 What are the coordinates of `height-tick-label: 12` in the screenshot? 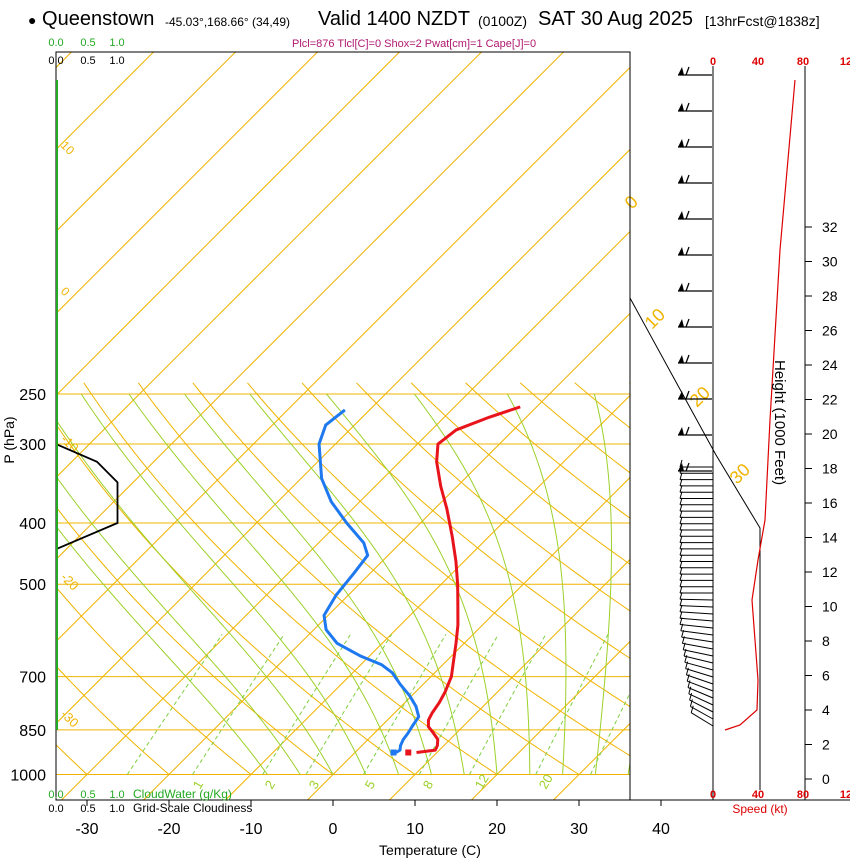 It's located at (830, 572).